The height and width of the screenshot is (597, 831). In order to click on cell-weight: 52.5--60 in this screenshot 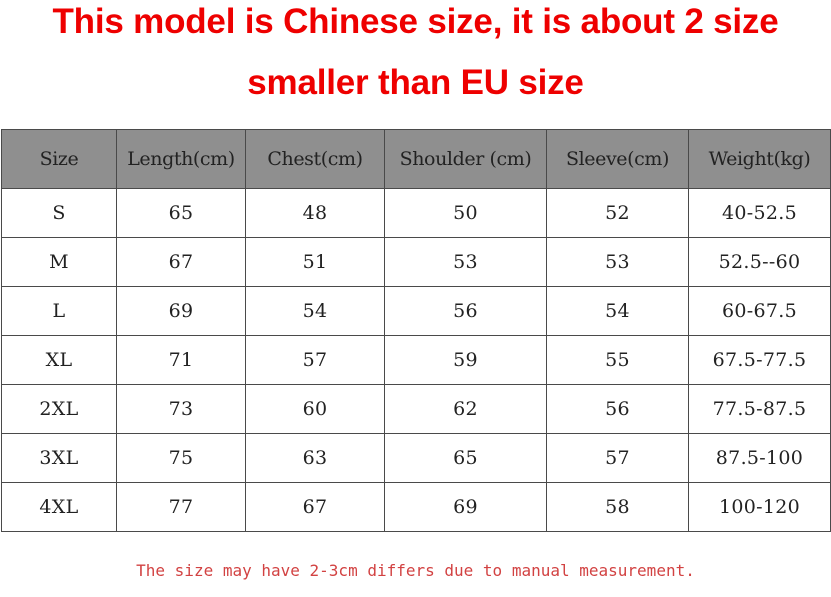, I will do `click(759, 262)`.